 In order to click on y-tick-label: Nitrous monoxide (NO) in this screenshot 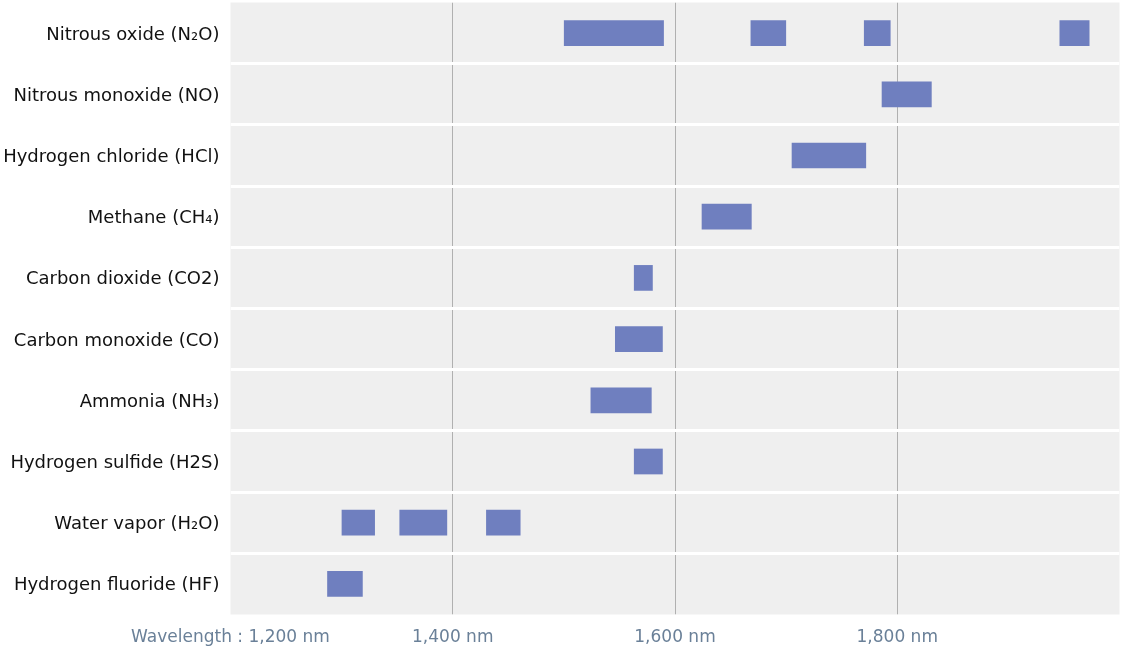, I will do `click(116, 94)`.